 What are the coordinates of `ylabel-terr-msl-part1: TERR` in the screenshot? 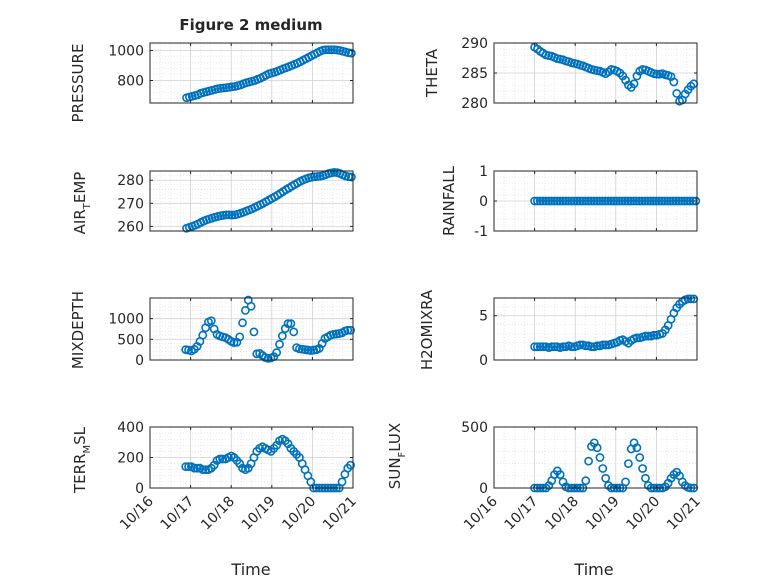 It's located at (80, 474).